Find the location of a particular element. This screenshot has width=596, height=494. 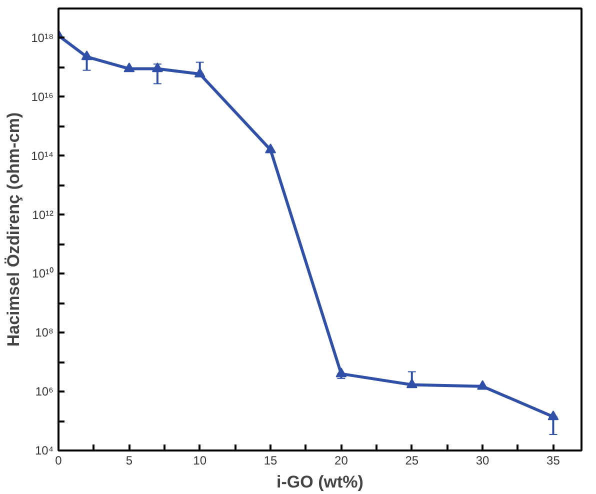

y-tick-label: 10⁴ is located at coordinates (44, 451).